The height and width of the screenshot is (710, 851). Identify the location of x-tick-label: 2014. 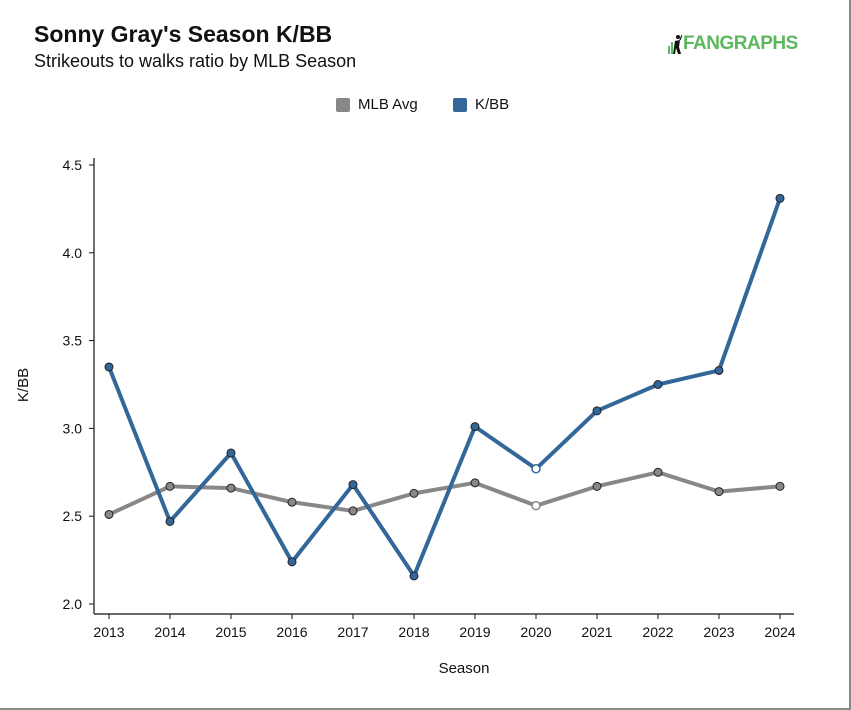
(169, 632).